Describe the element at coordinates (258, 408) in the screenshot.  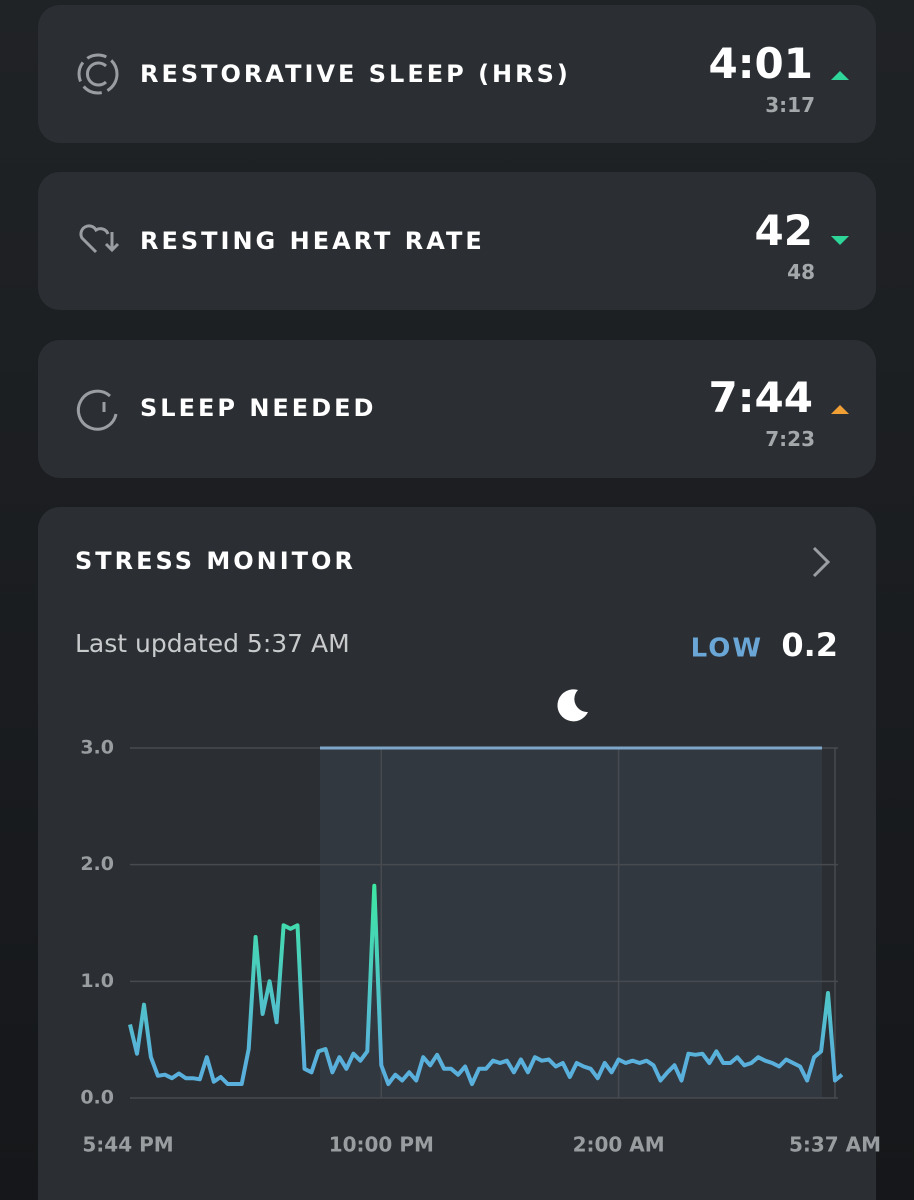
I see `metric-label: SLEEP NEEDED` at that location.